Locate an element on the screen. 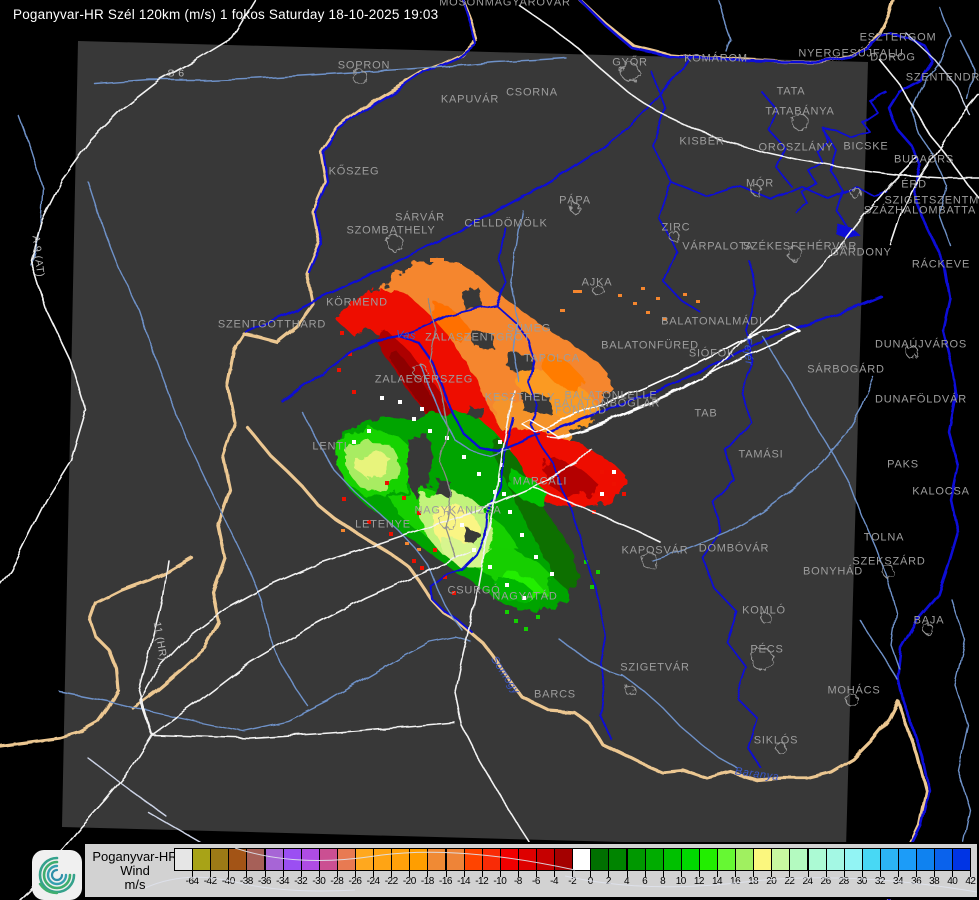  city-label: TAMÁSI is located at coordinates (761, 454).